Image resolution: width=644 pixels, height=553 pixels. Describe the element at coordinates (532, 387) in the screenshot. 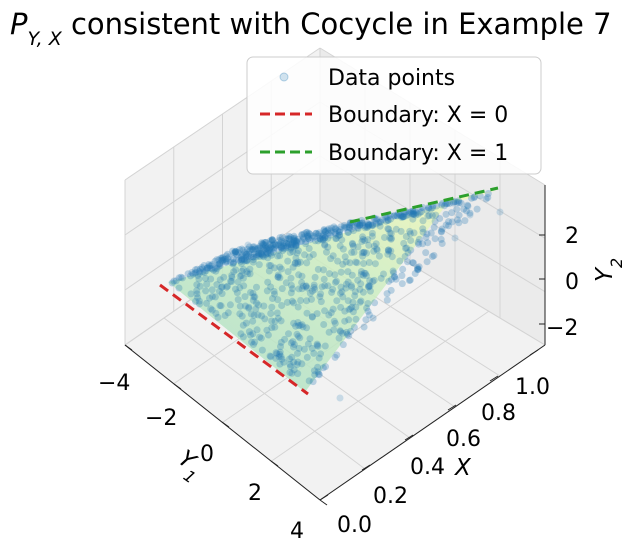

I see `x-tick-label: 1.0` at that location.